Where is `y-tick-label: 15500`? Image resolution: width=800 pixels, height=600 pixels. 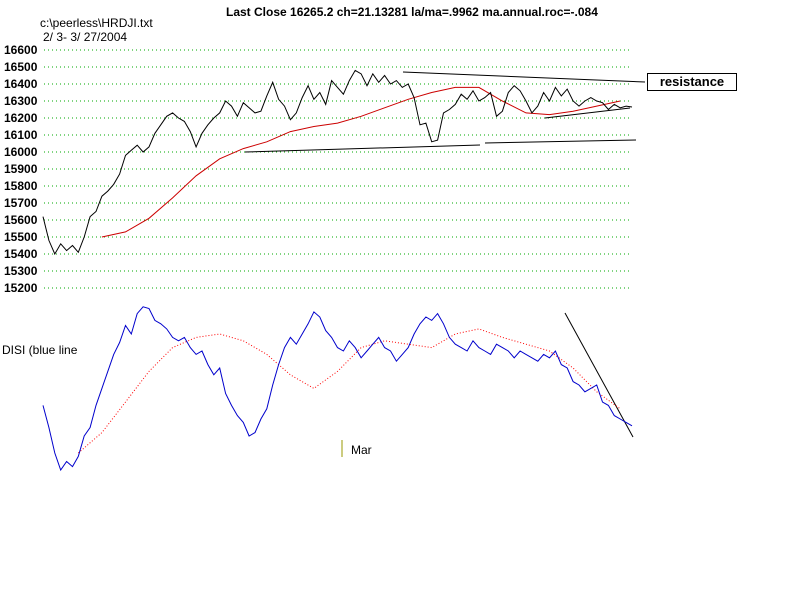 y-tick-label: 15500 is located at coordinates (21, 237).